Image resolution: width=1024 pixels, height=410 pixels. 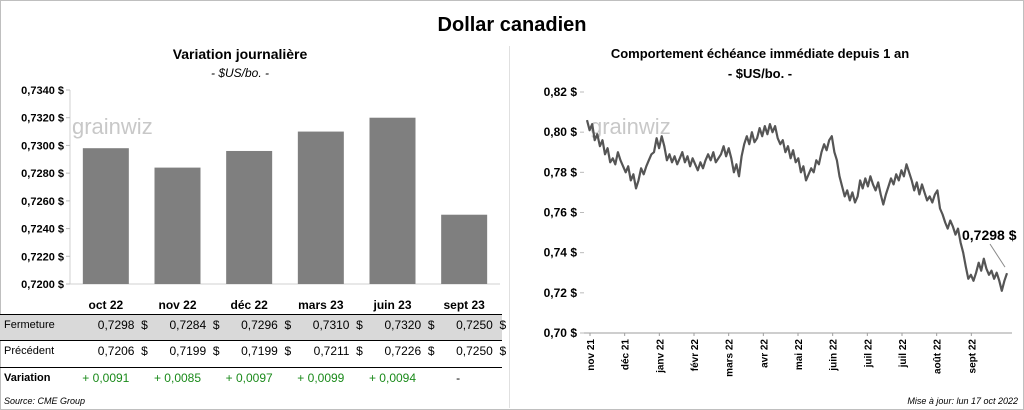 I want to click on fermeture-row-bg, so click(x=251, y=327).